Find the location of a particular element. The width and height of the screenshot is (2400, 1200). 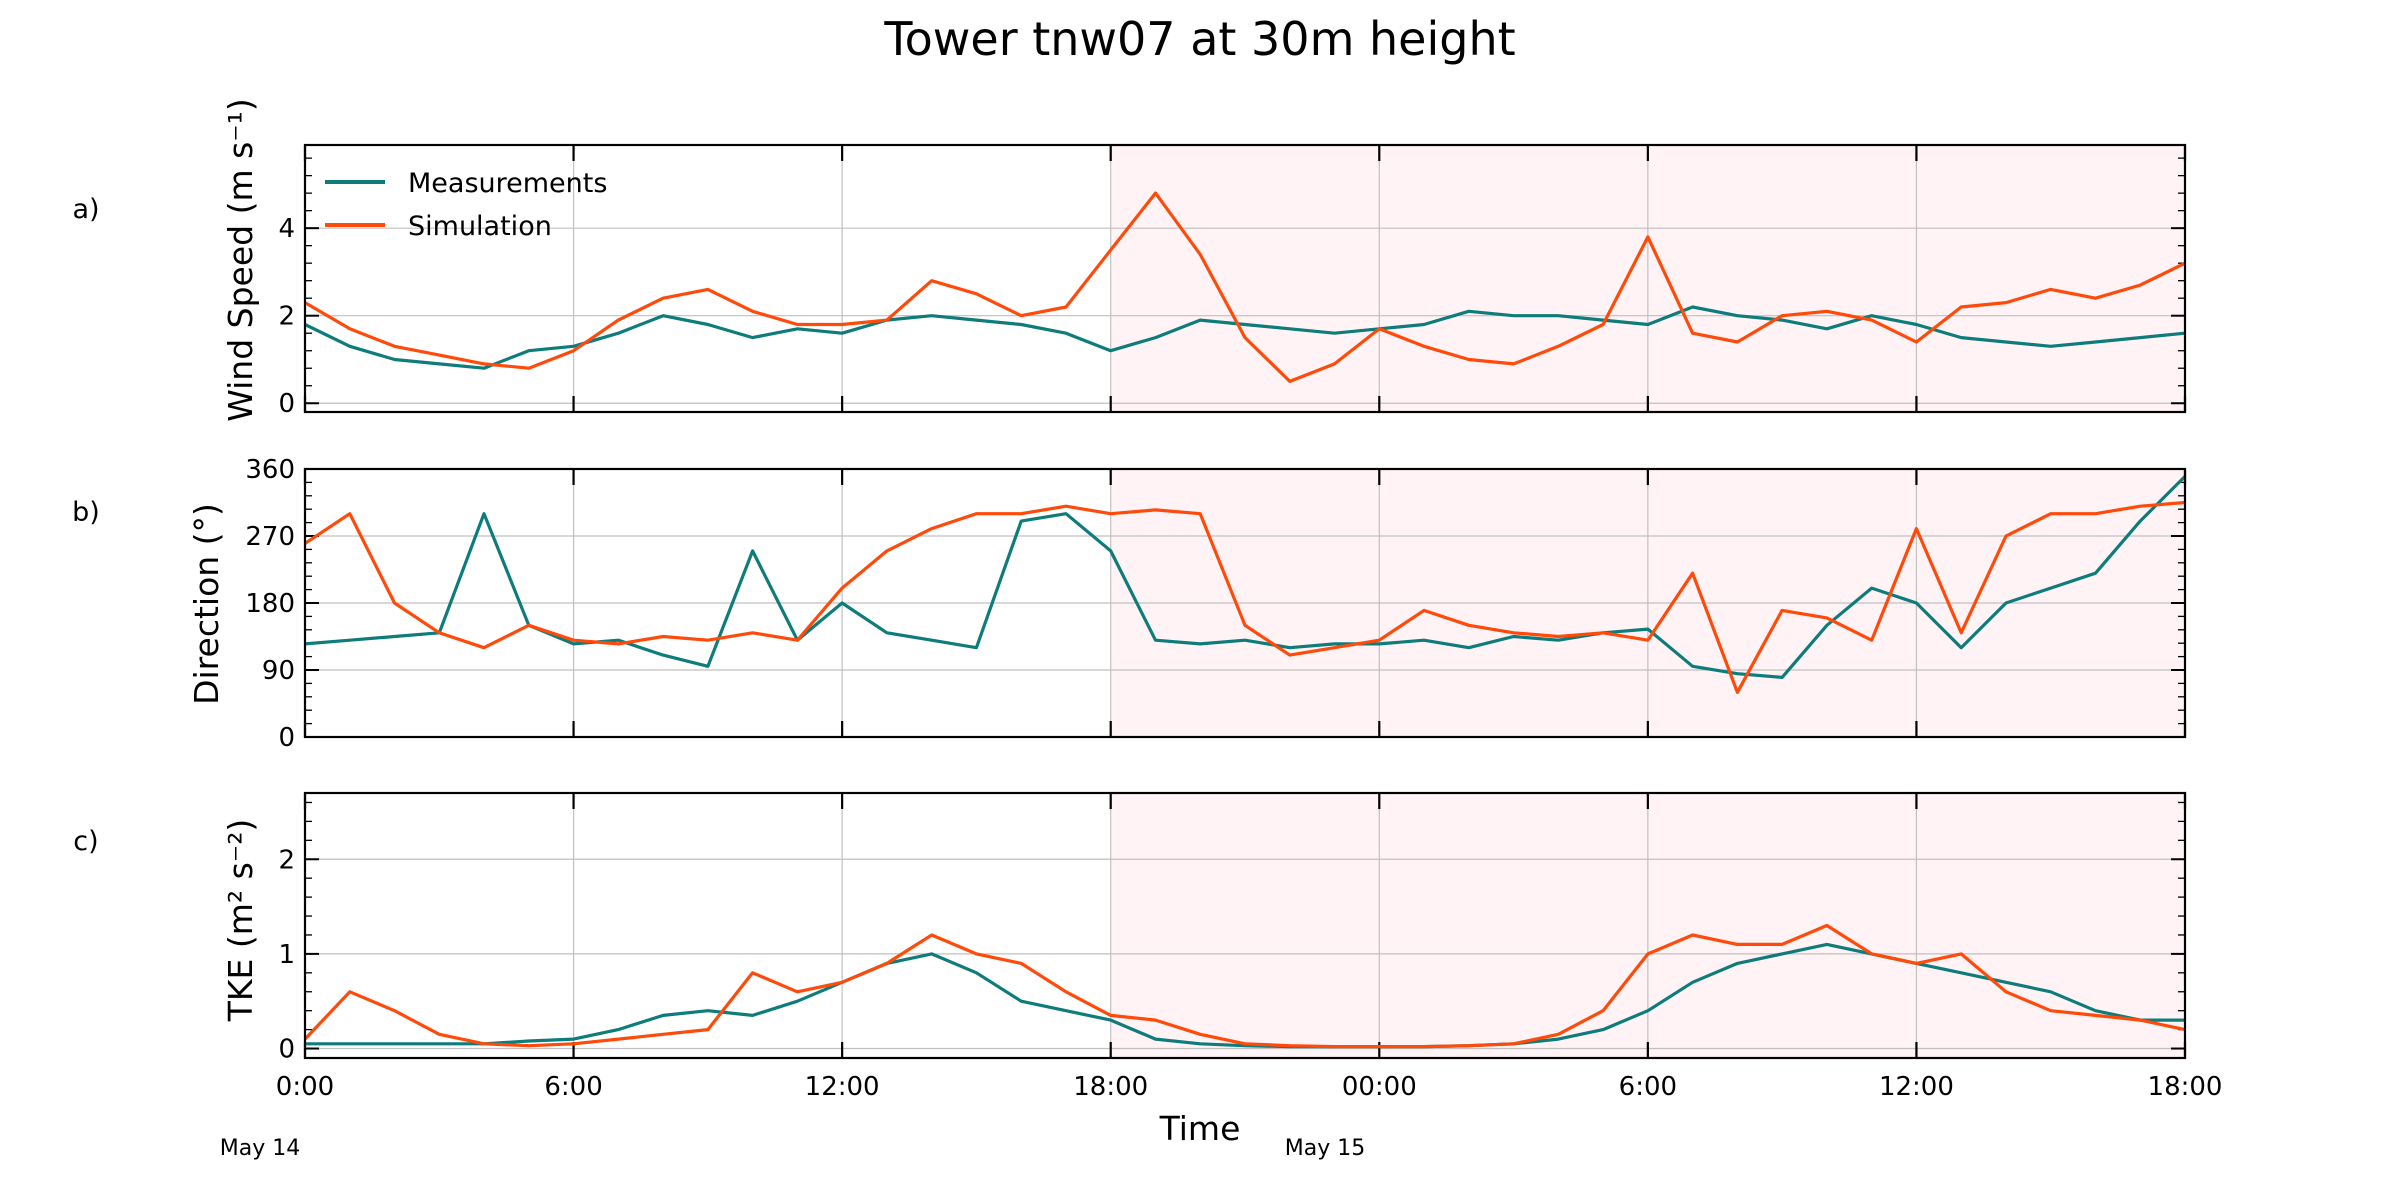

legend: Measurements Simulation is located at coordinates (466, 205).